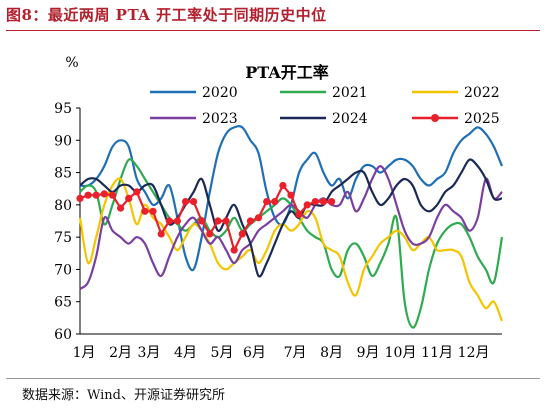 This screenshot has width=546, height=408. Describe the element at coordinates (149, 353) in the screenshot. I see `x-tick-label: 3月` at that location.